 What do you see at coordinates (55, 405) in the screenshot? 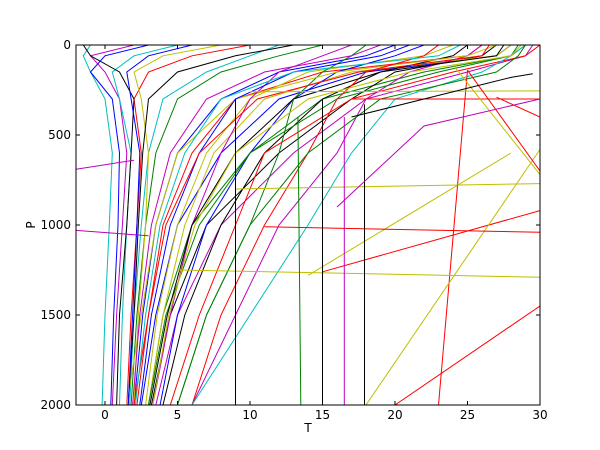
I see `y-tick-label: 2000` at bounding box center [55, 405].